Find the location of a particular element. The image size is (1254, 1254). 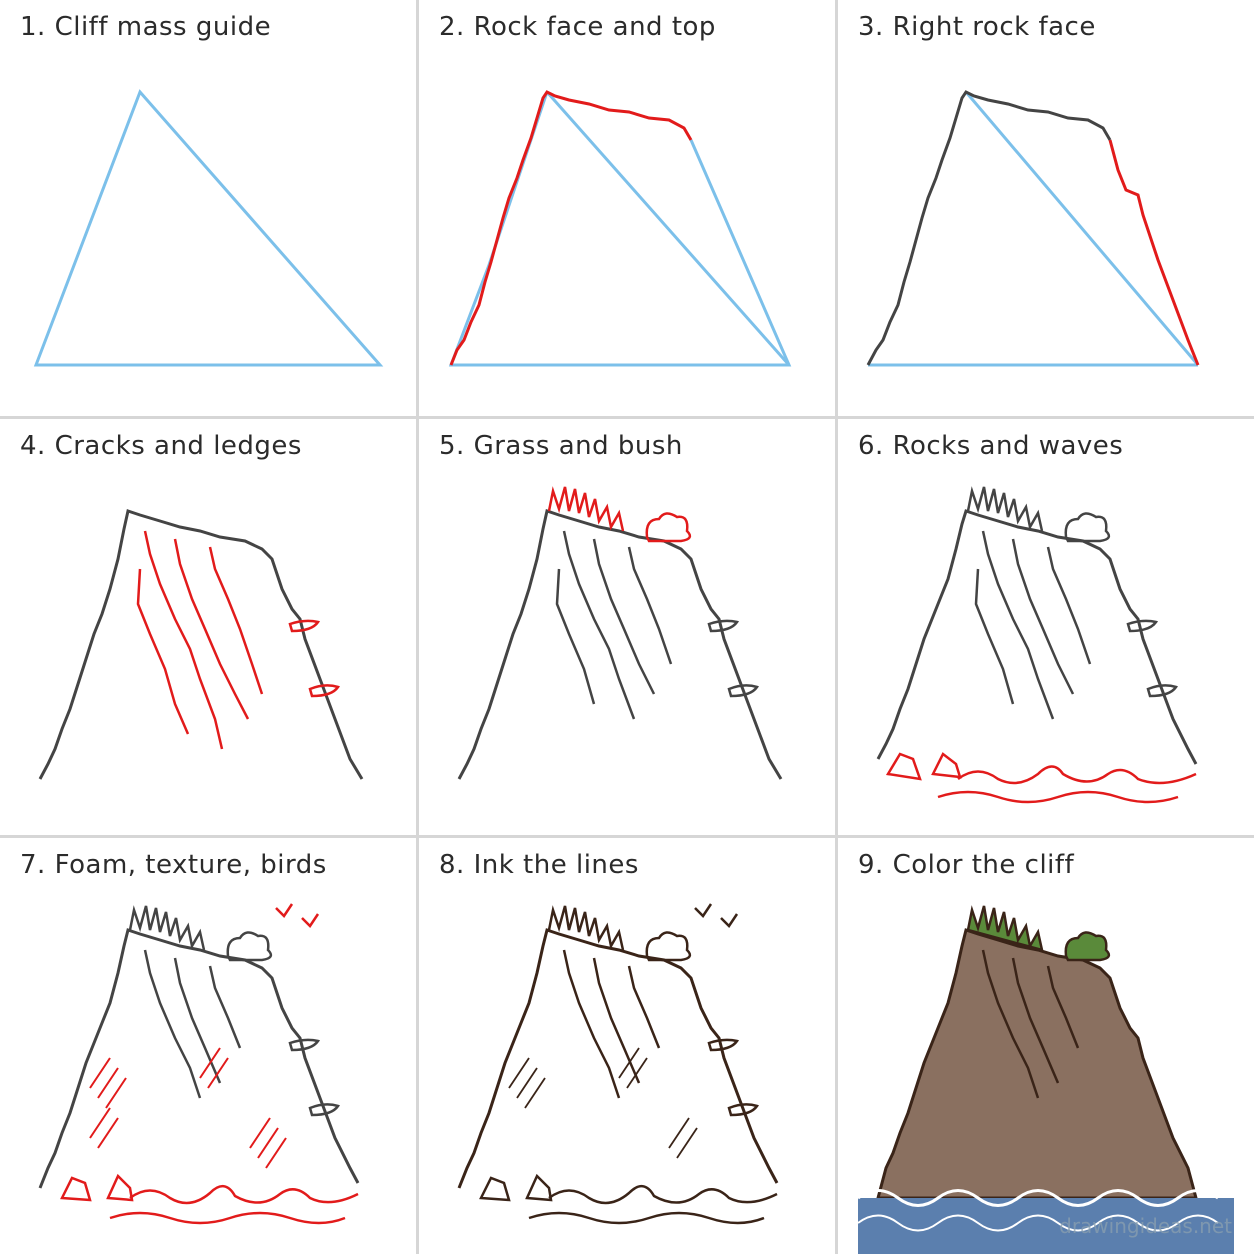

step-panel-5: 5. Grass and bush is located at coordinates (627, 627).